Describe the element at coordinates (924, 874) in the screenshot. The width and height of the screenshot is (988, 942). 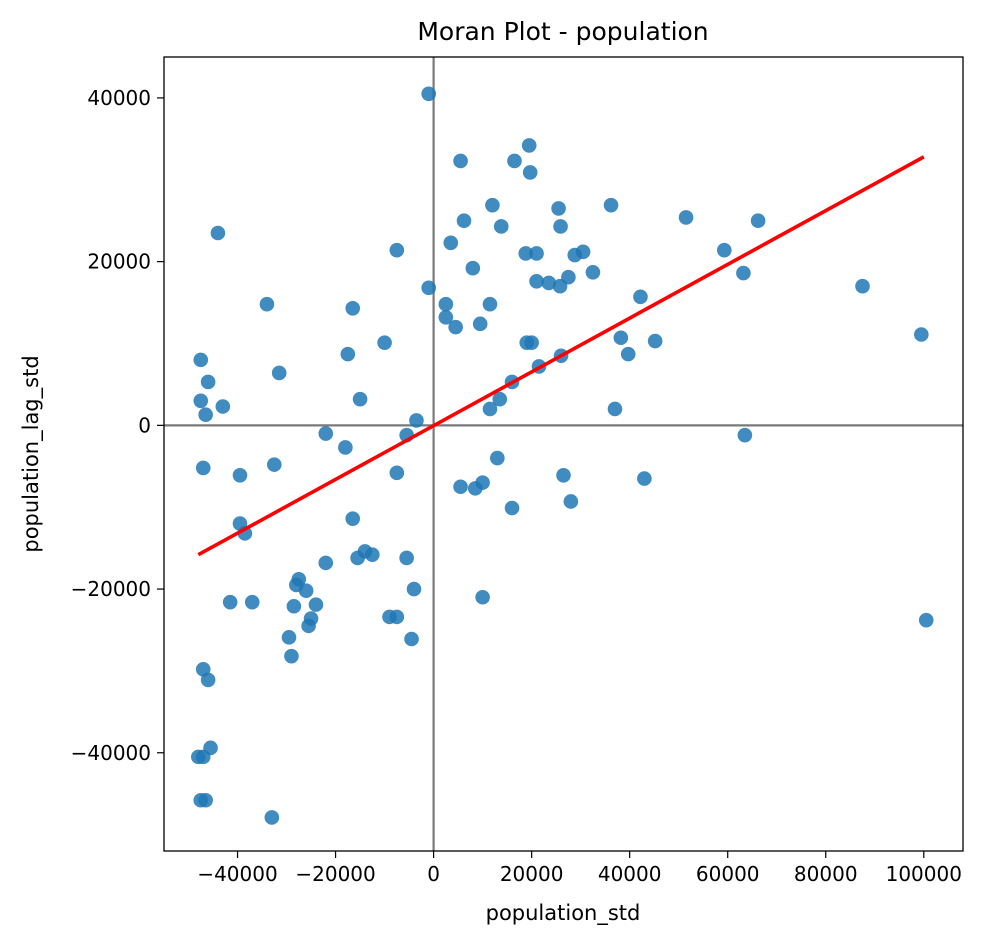
I see `x-tick-label: 100000` at that location.